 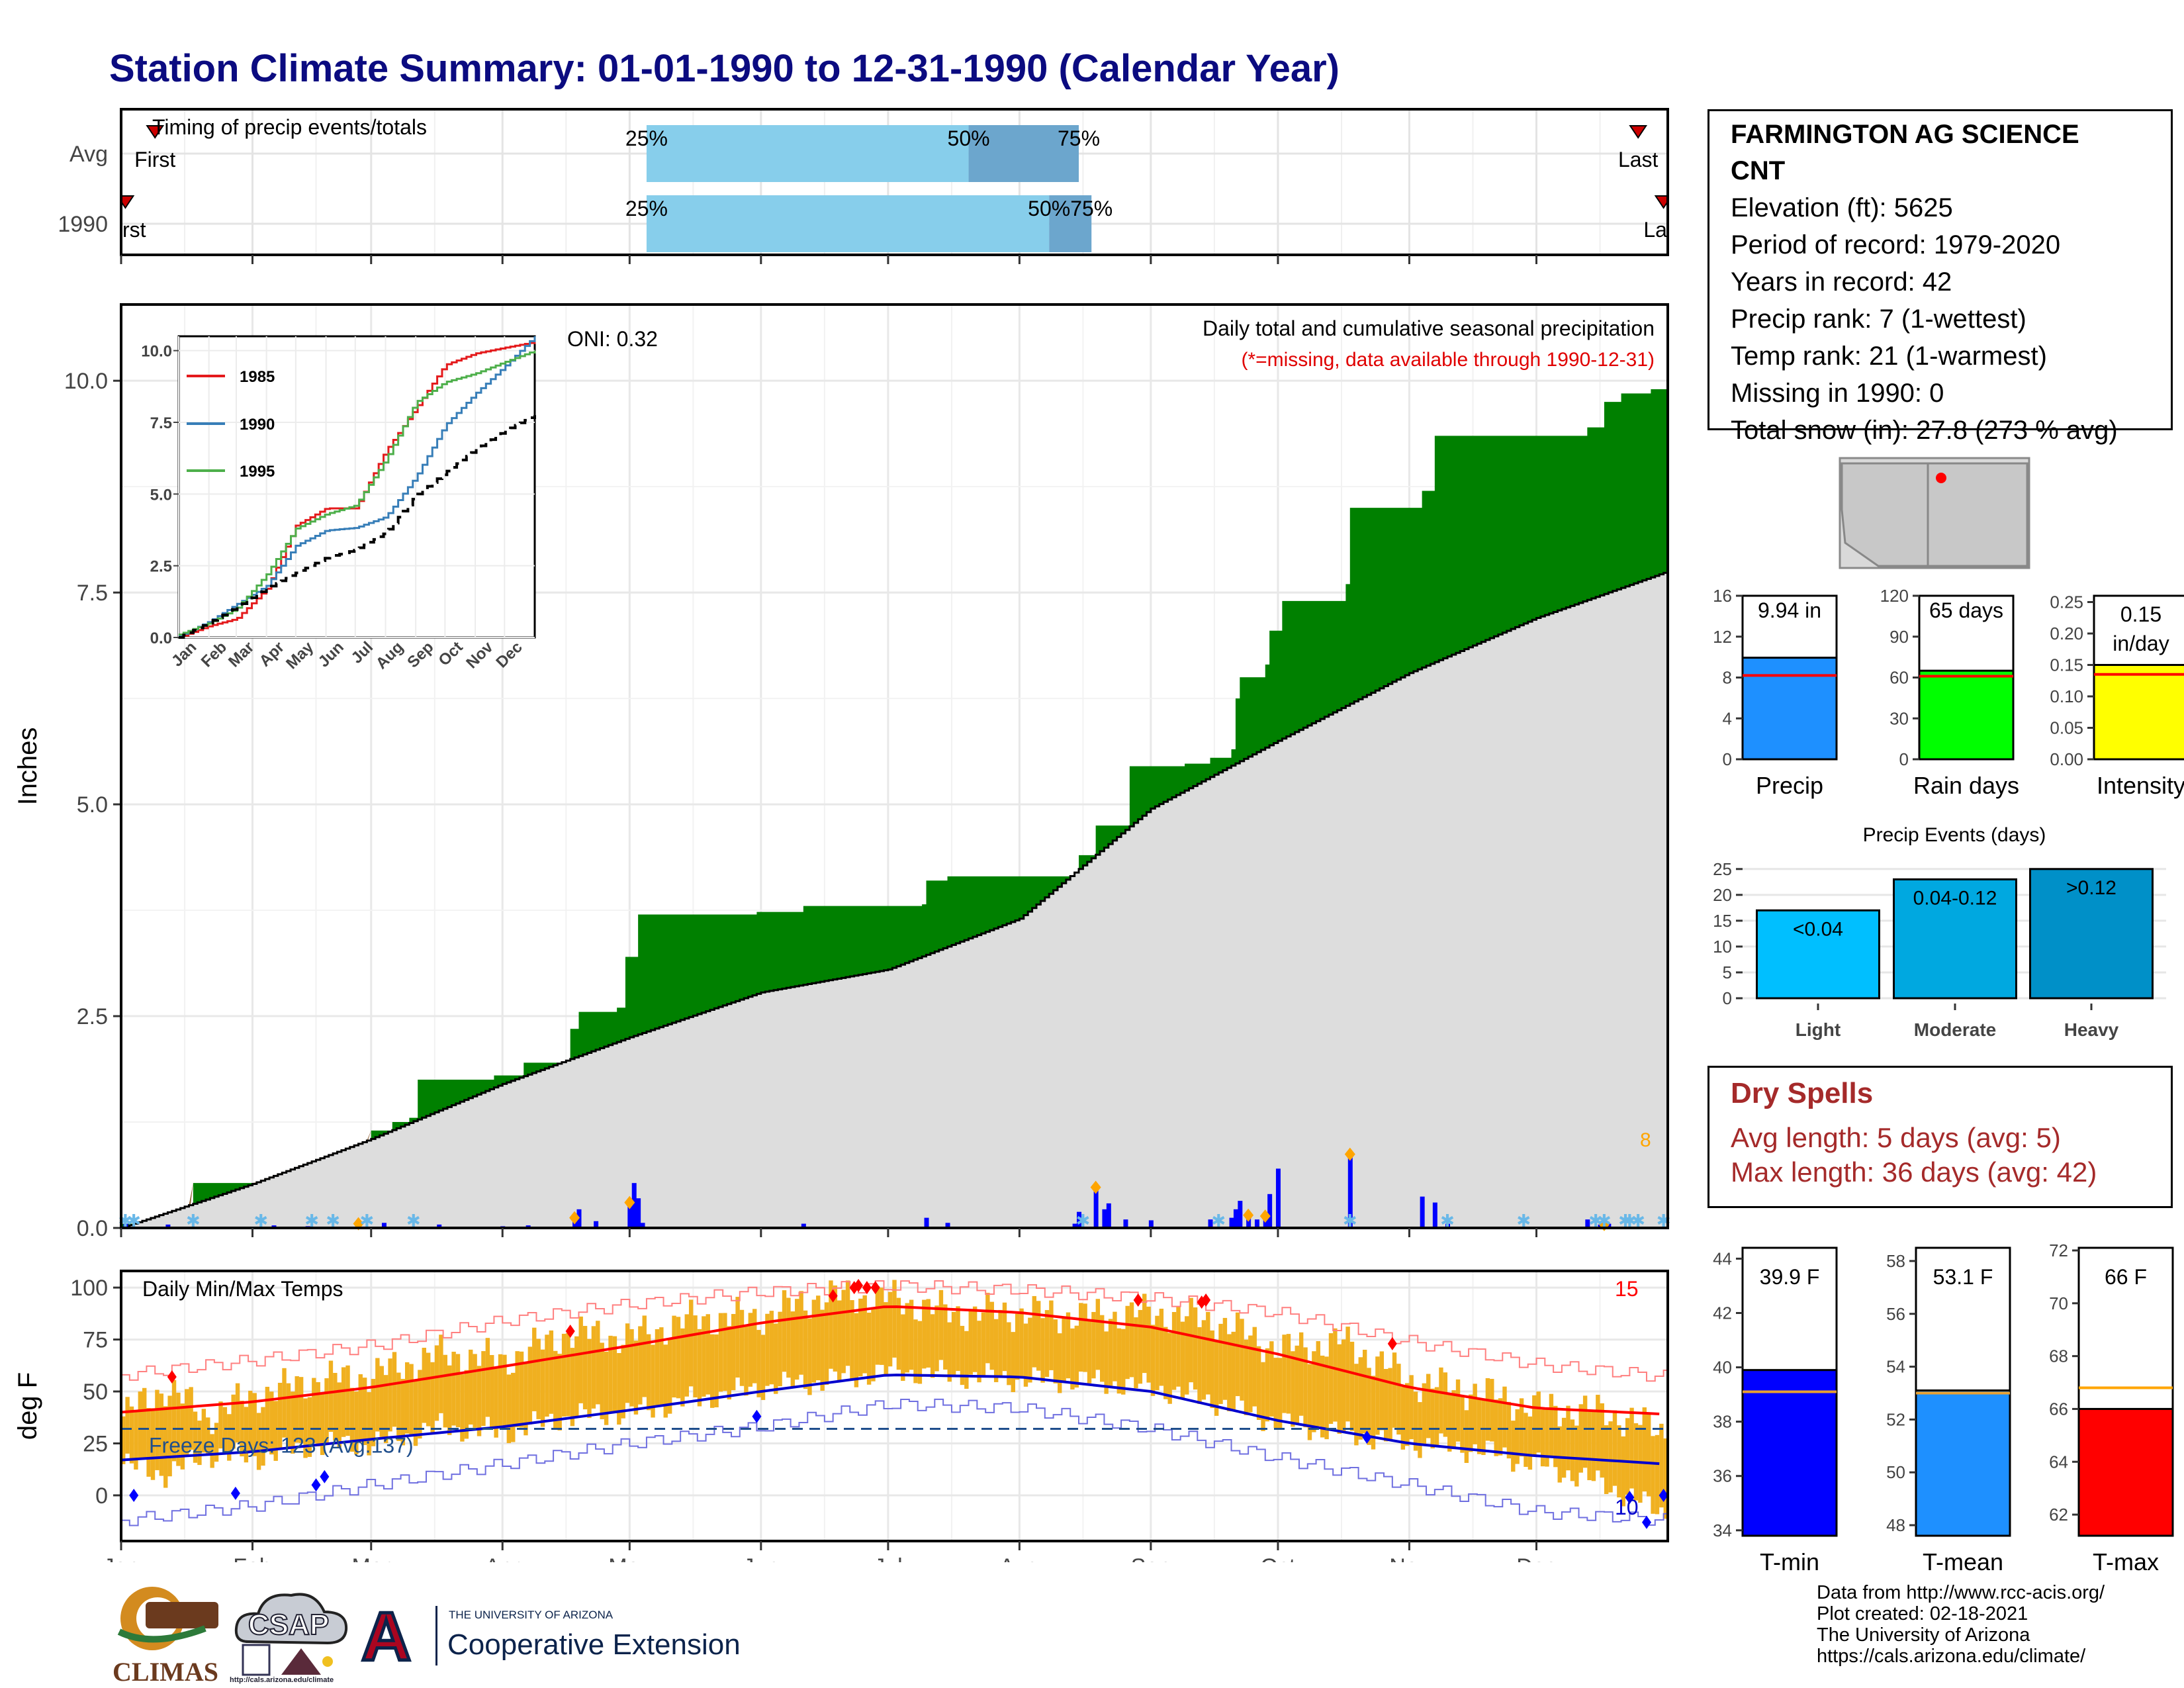 I want to click on summary-y-tick-label: 34, so click(x=1723, y=1530).